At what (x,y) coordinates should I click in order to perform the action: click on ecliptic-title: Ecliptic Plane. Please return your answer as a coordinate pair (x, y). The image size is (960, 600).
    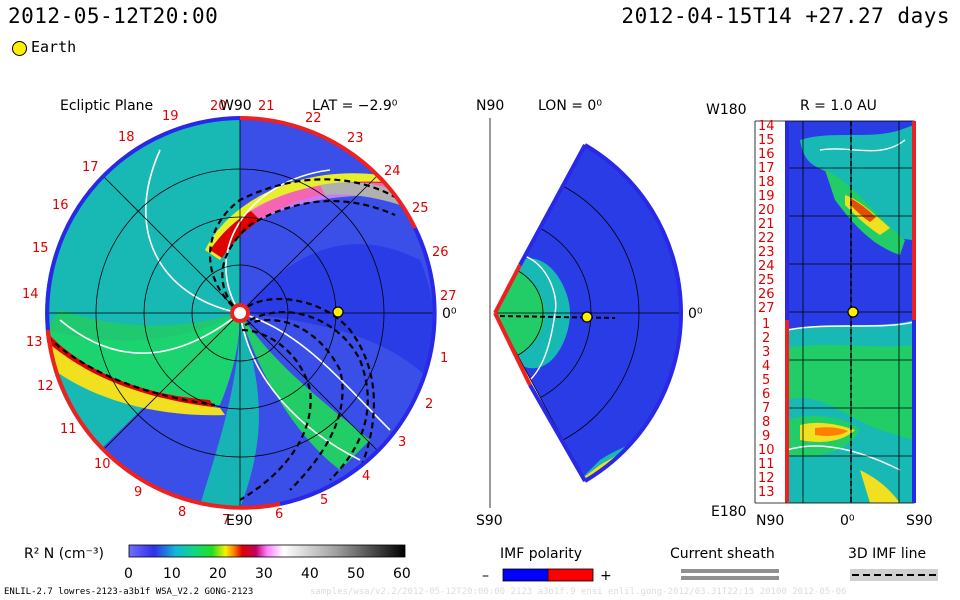
    Looking at the image, I should click on (106, 106).